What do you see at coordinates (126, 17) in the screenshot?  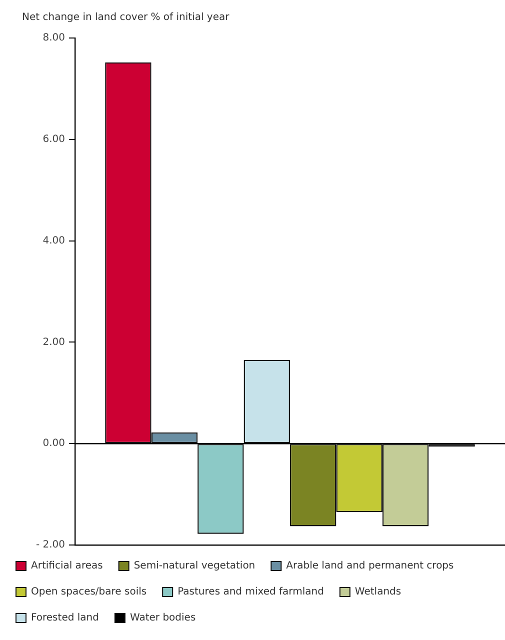 I see `y-axis-title: Net change in land cover % of initial year` at bounding box center [126, 17].